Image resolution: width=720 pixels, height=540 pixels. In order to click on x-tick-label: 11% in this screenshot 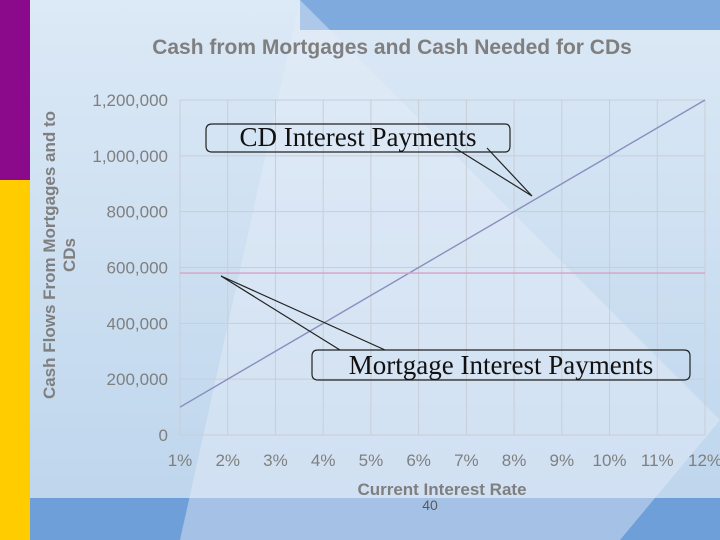, I will do `click(657, 460)`.